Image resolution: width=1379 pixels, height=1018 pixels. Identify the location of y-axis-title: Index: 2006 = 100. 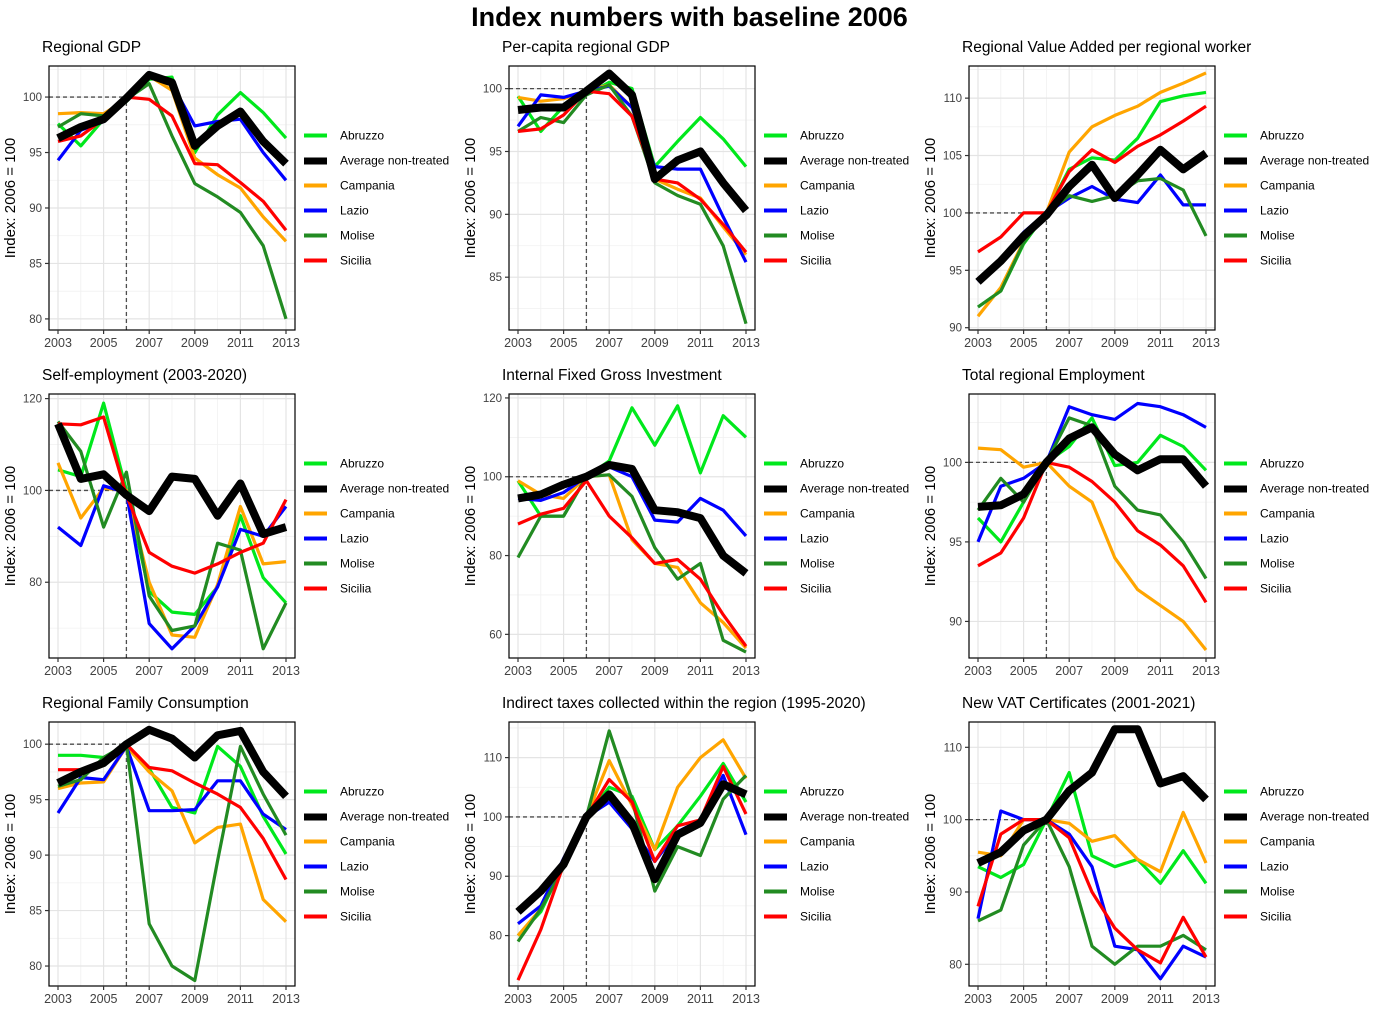
(470, 526).